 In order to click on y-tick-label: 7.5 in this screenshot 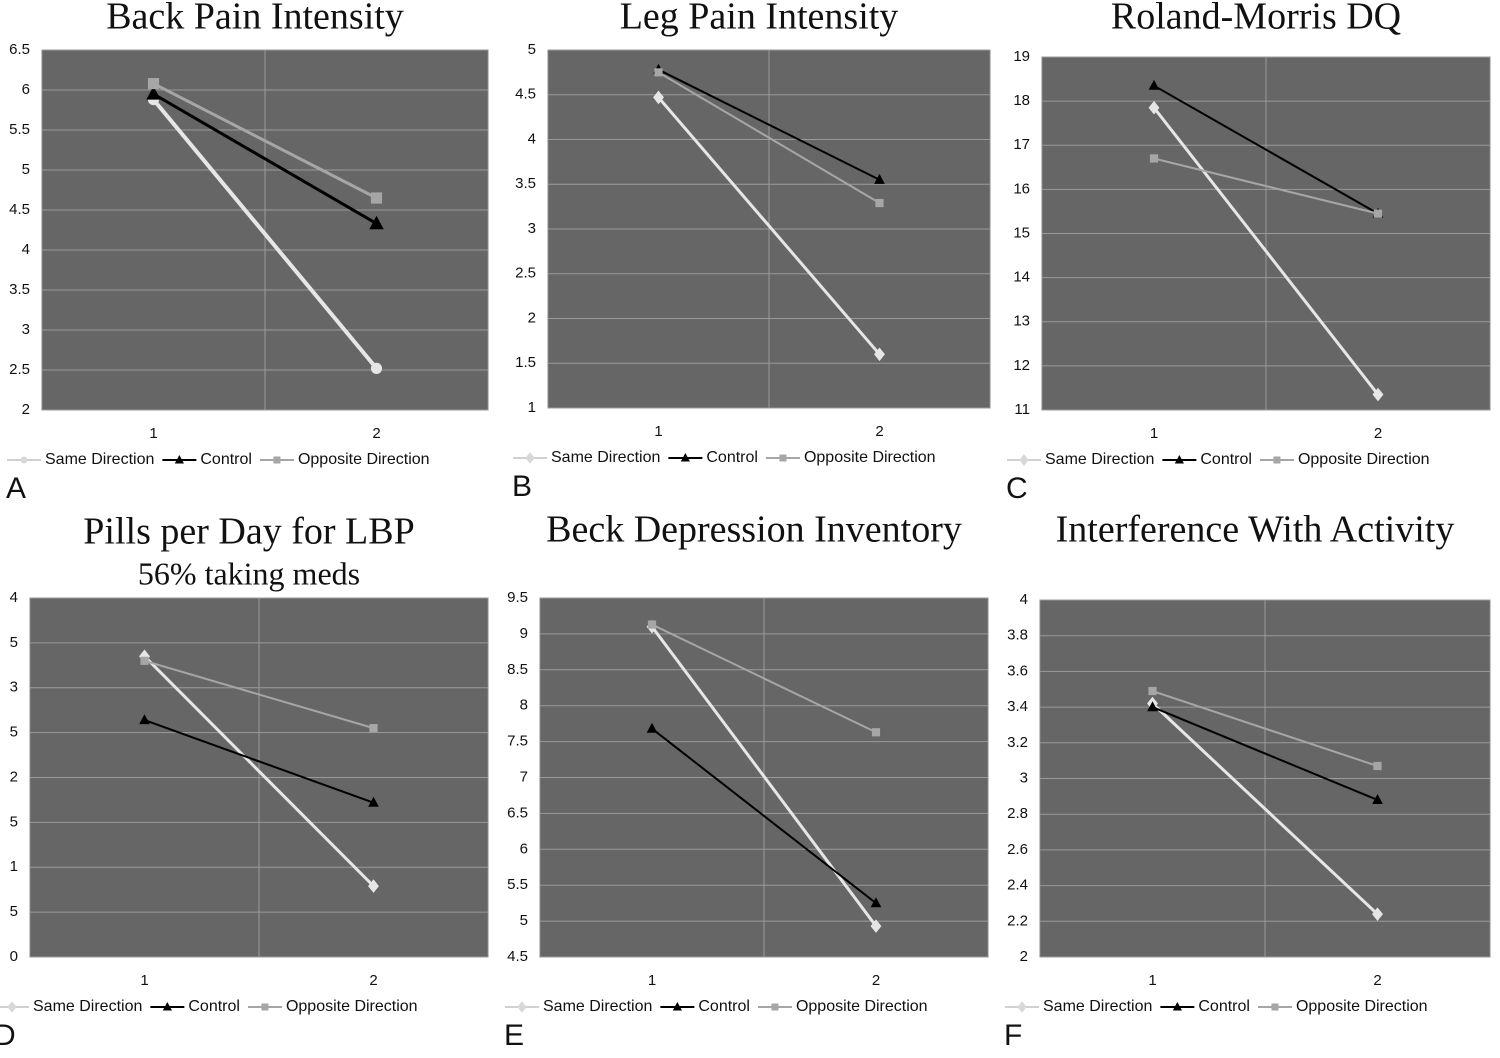, I will do `click(517, 741)`.